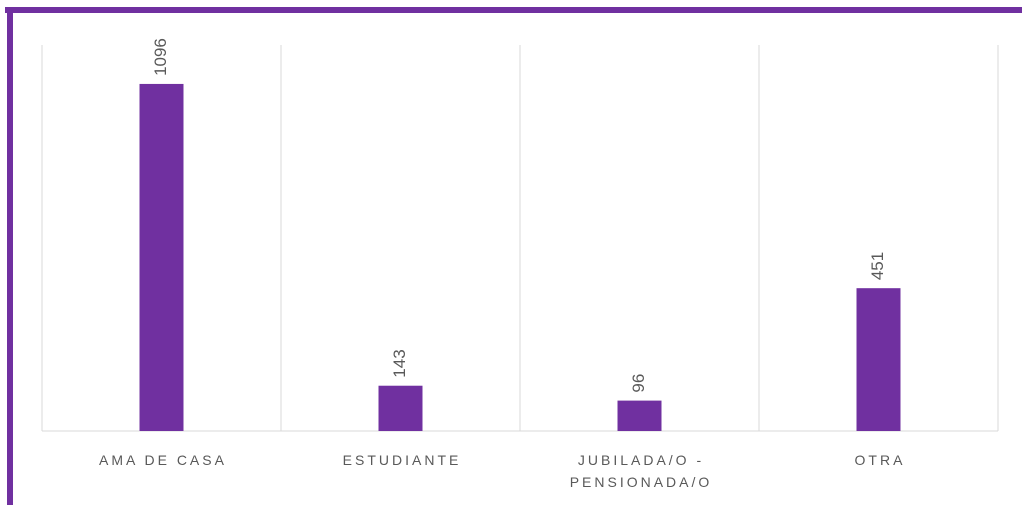 The width and height of the screenshot is (1022, 505). Describe the element at coordinates (513, 10) in the screenshot. I see `frame-top` at that location.